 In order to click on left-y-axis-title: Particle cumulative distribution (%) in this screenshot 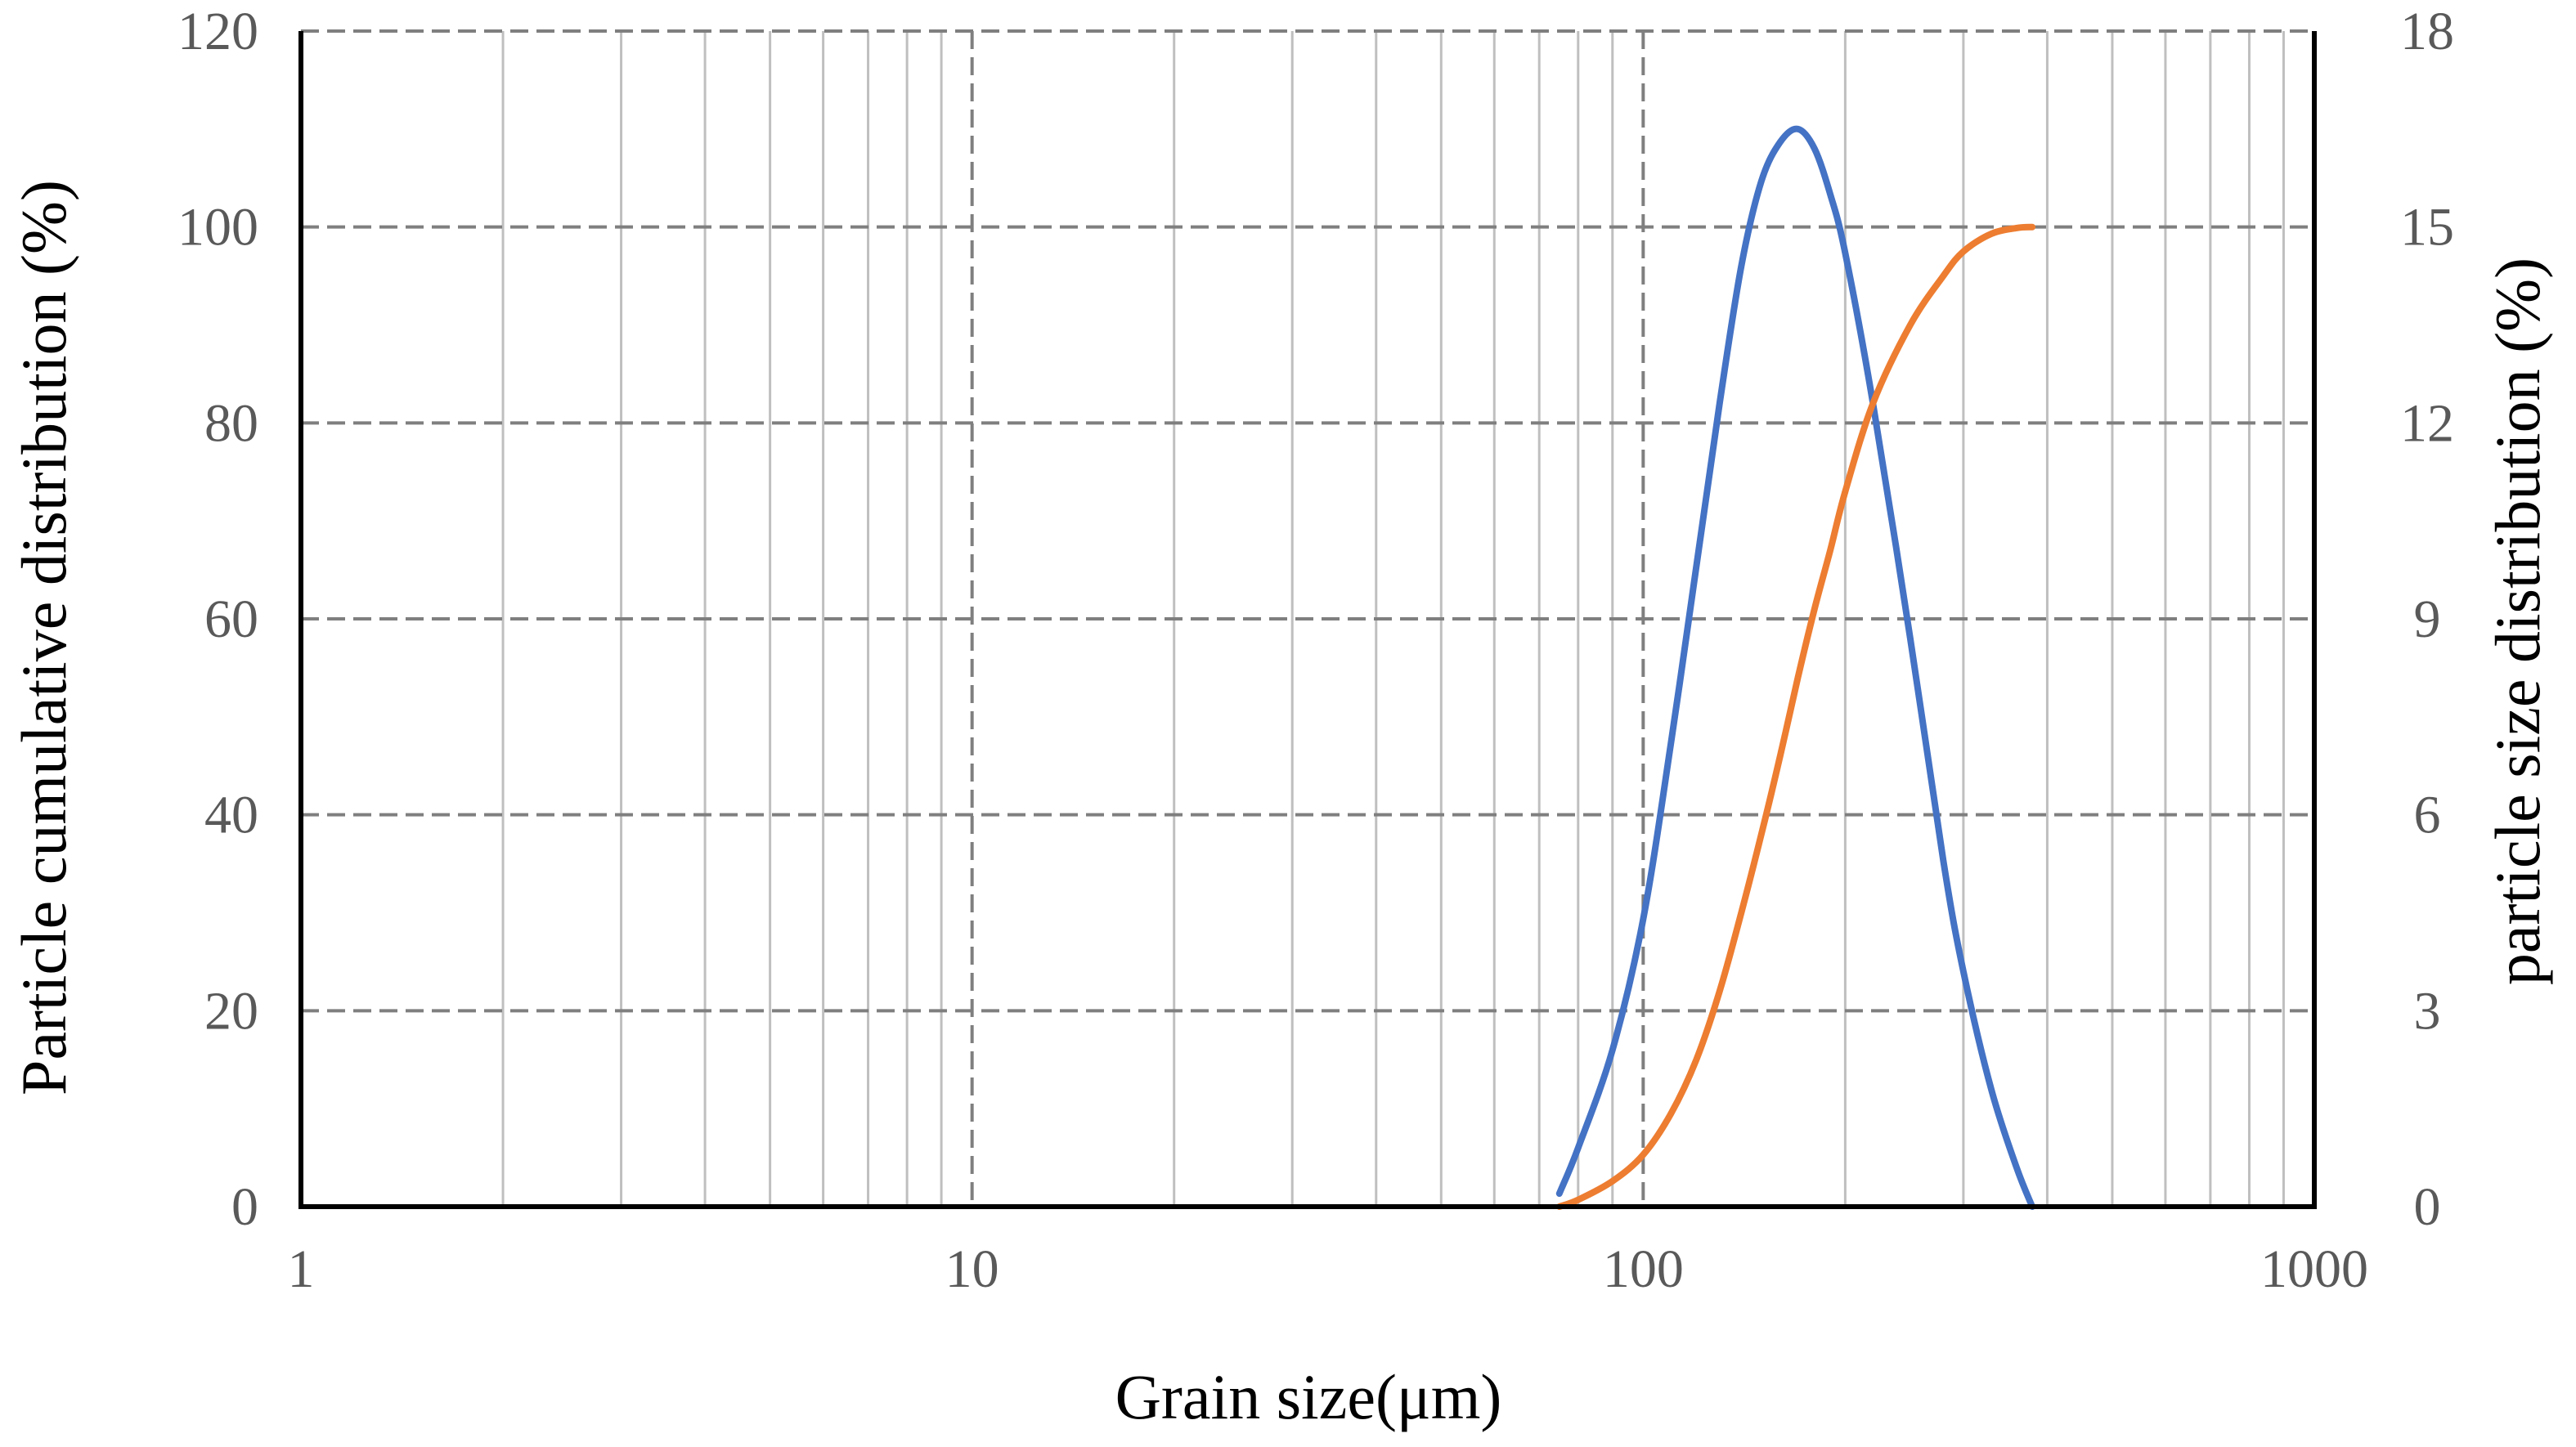, I will do `click(43, 637)`.